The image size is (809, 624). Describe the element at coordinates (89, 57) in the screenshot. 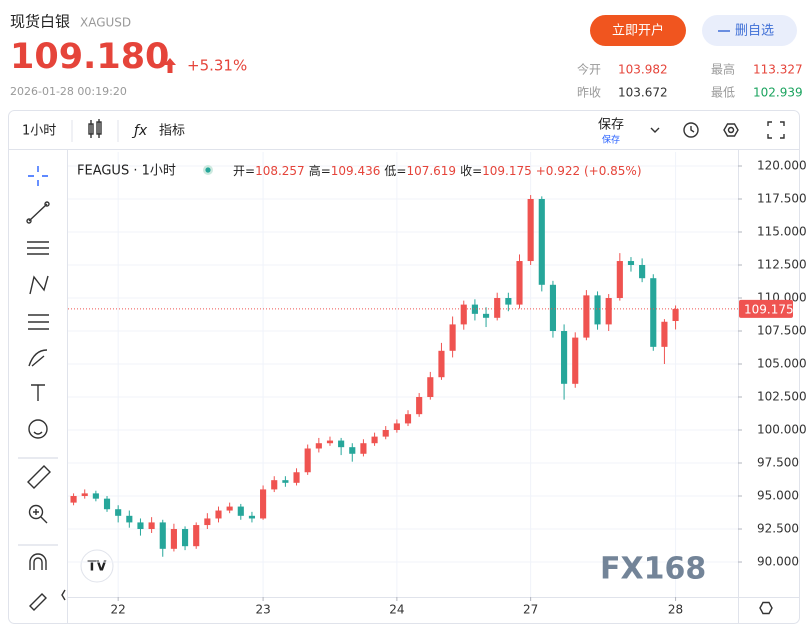

I see `price: 109.180` at that location.